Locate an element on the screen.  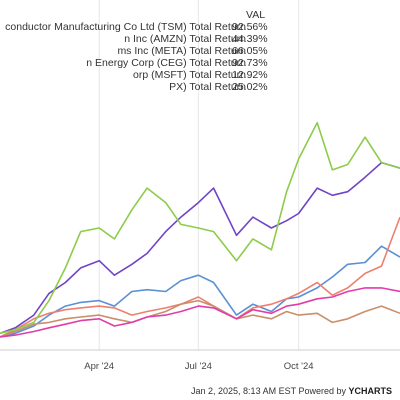
legend-series-name: n Energy Corp (CEG) Total Return is located at coordinates (166, 63).